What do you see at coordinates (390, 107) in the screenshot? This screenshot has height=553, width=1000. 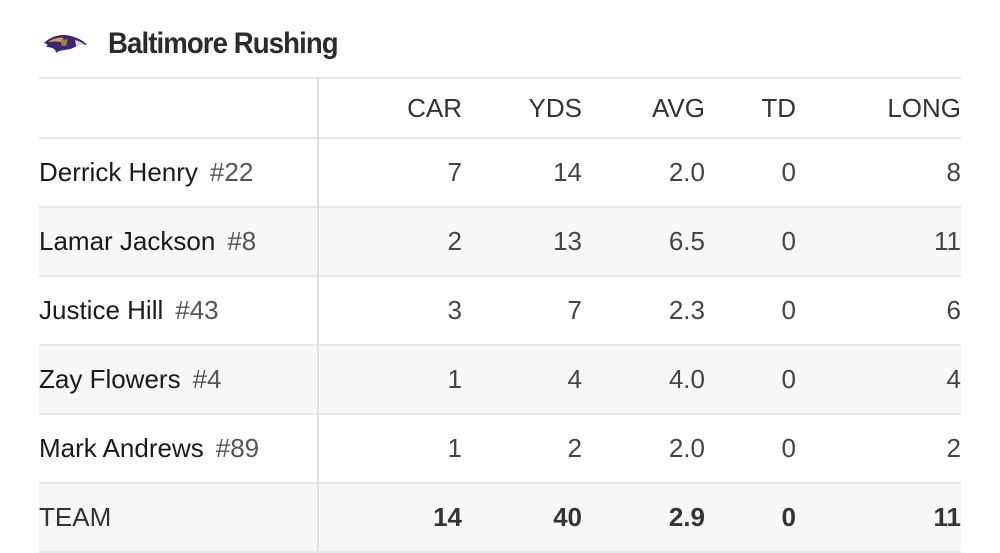 I see `column-header-car: CAR` at bounding box center [390, 107].